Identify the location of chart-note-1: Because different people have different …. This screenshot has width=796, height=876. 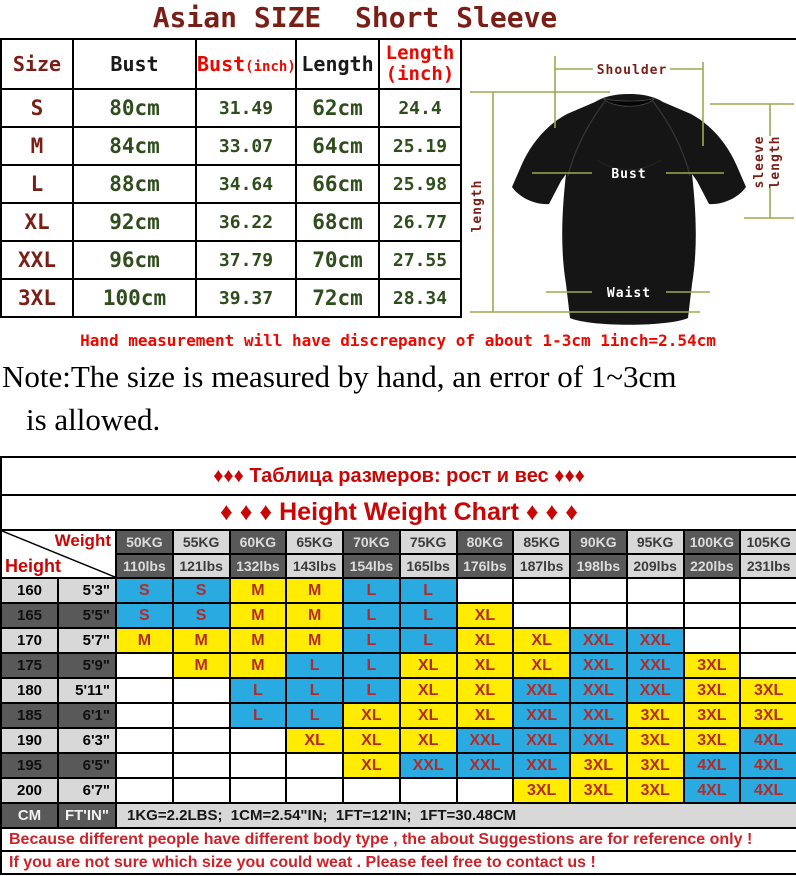
(398, 839).